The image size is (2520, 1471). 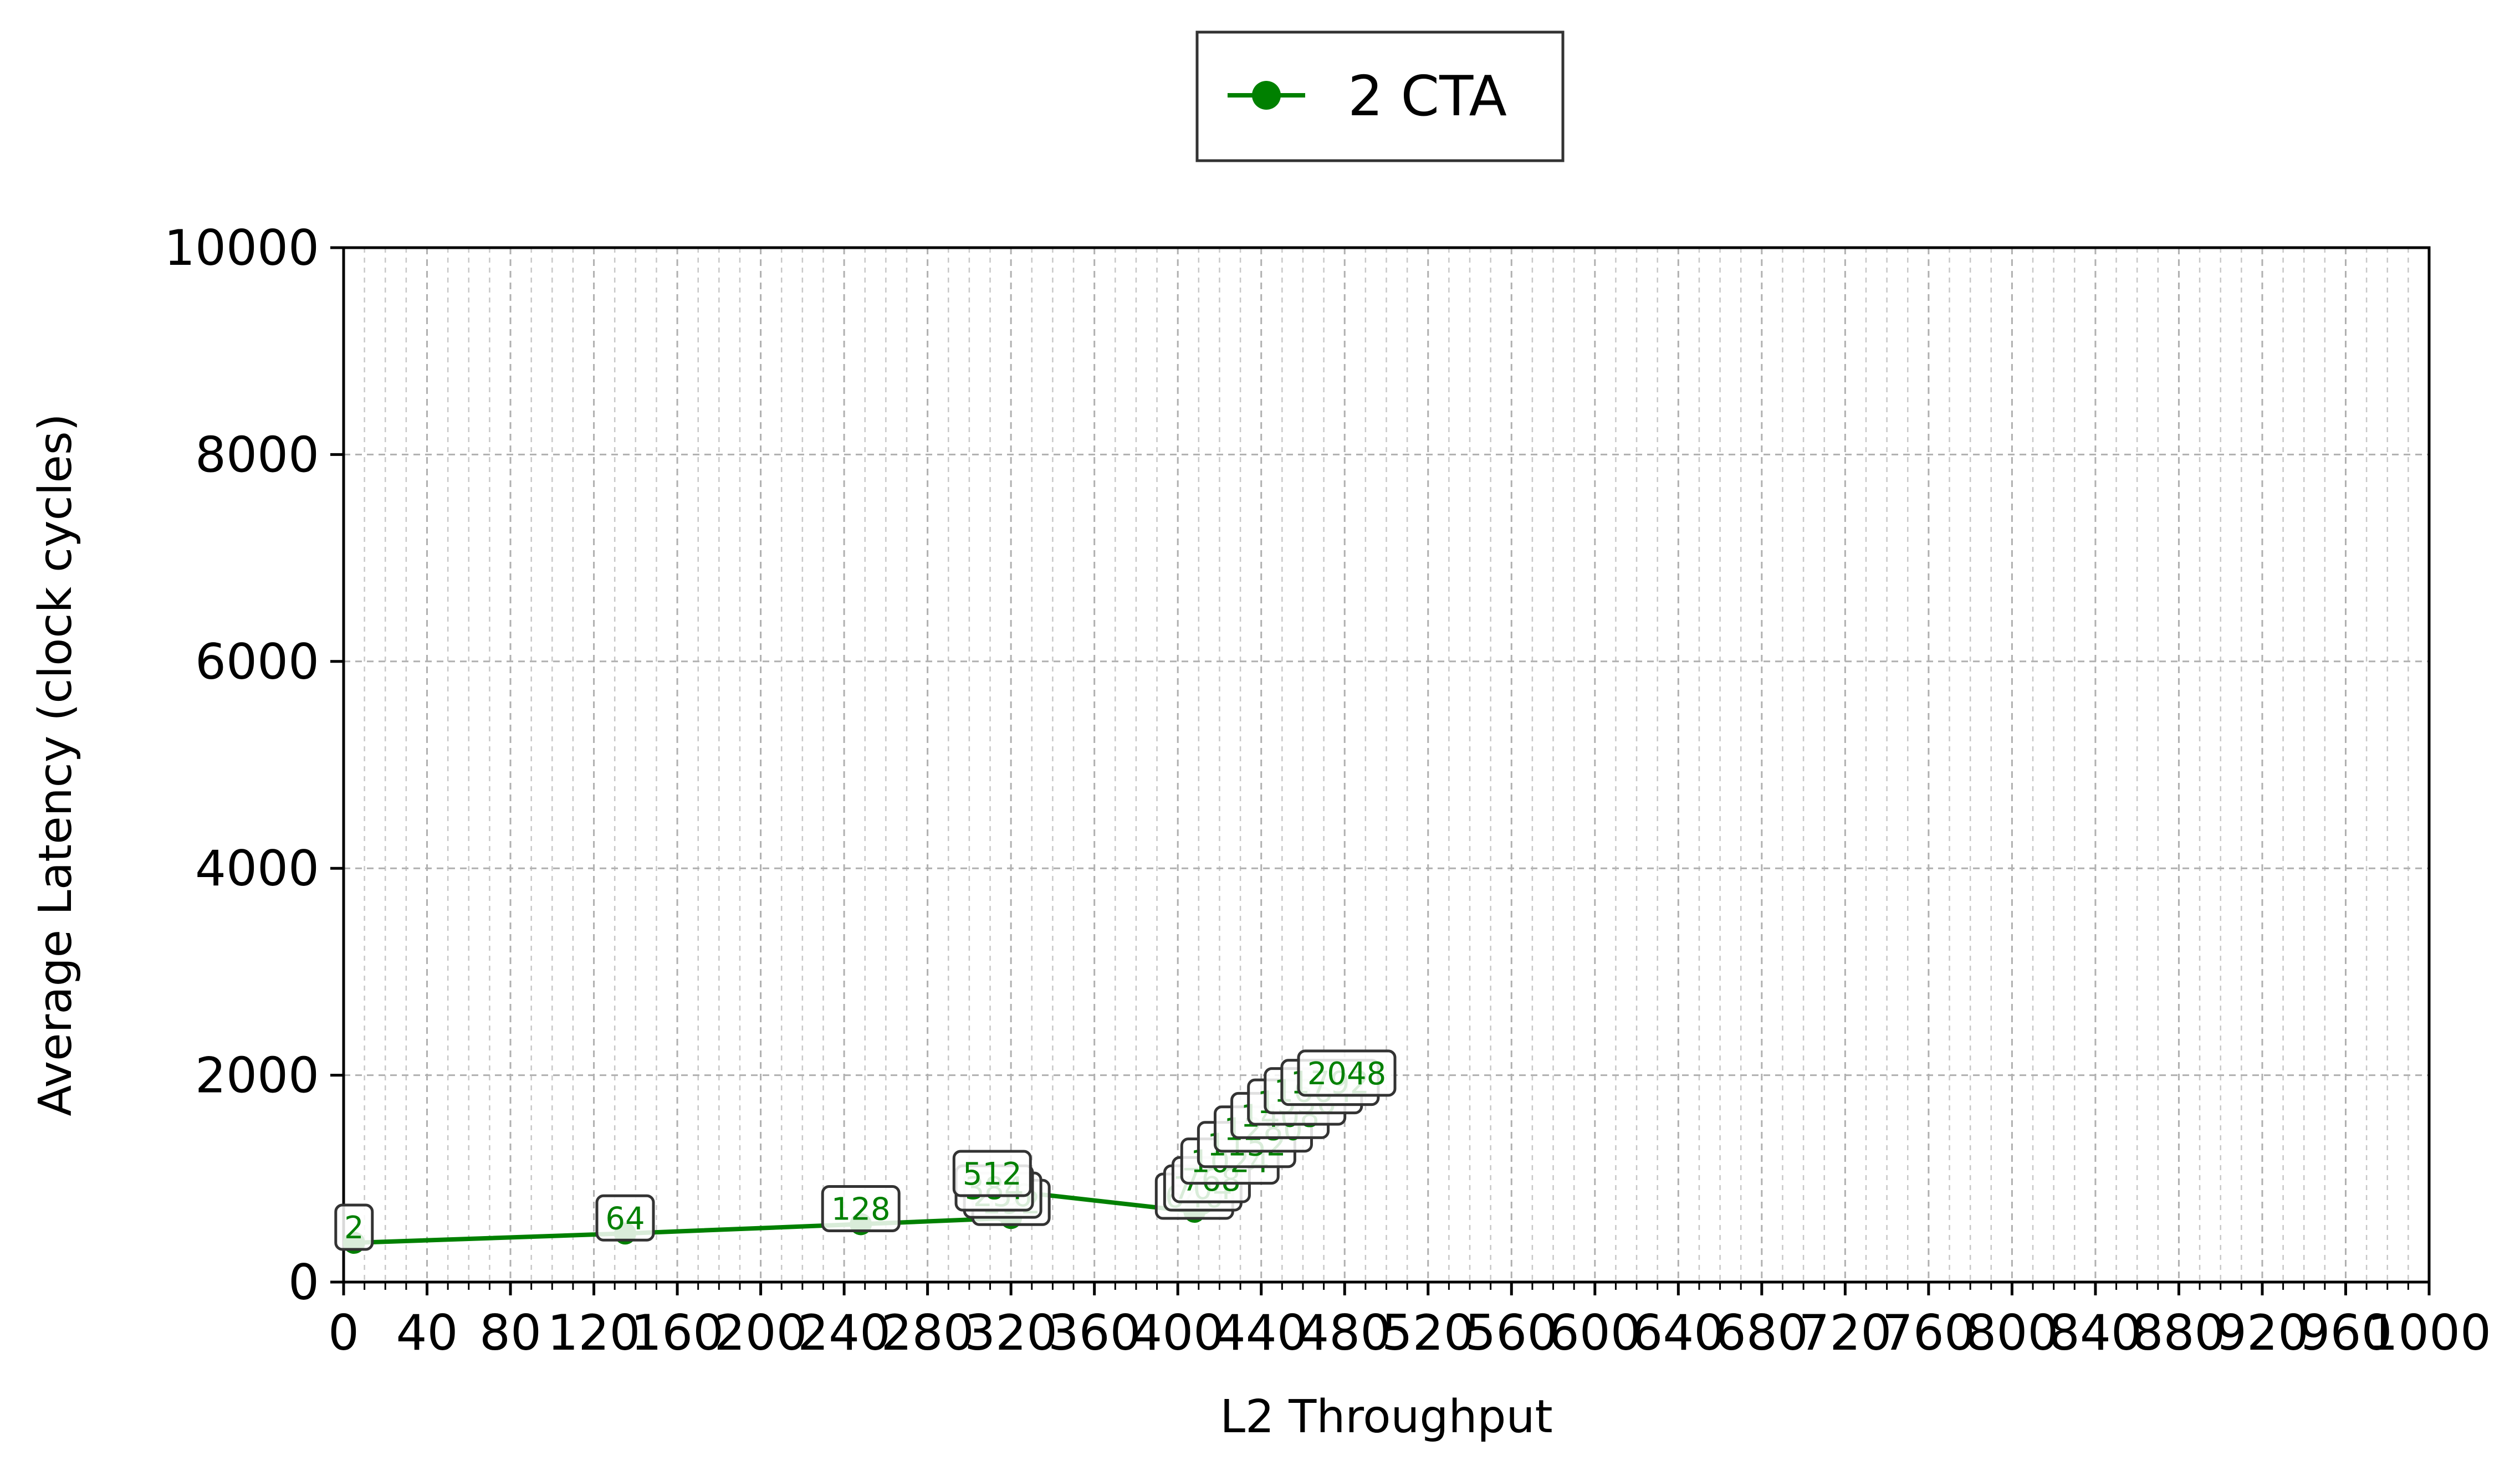 What do you see at coordinates (510, 1332) in the screenshot?
I see `x-tick-label: 80` at bounding box center [510, 1332].